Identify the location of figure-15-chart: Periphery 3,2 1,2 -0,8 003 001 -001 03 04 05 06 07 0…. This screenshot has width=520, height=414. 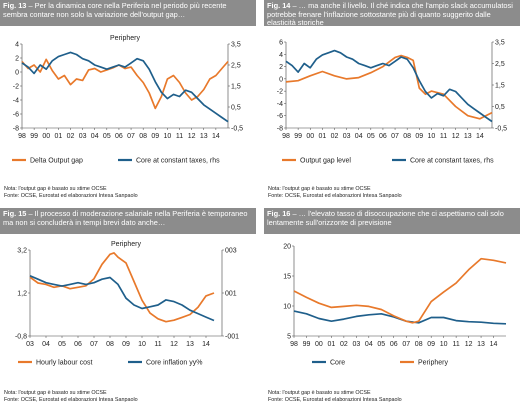
(127, 304).